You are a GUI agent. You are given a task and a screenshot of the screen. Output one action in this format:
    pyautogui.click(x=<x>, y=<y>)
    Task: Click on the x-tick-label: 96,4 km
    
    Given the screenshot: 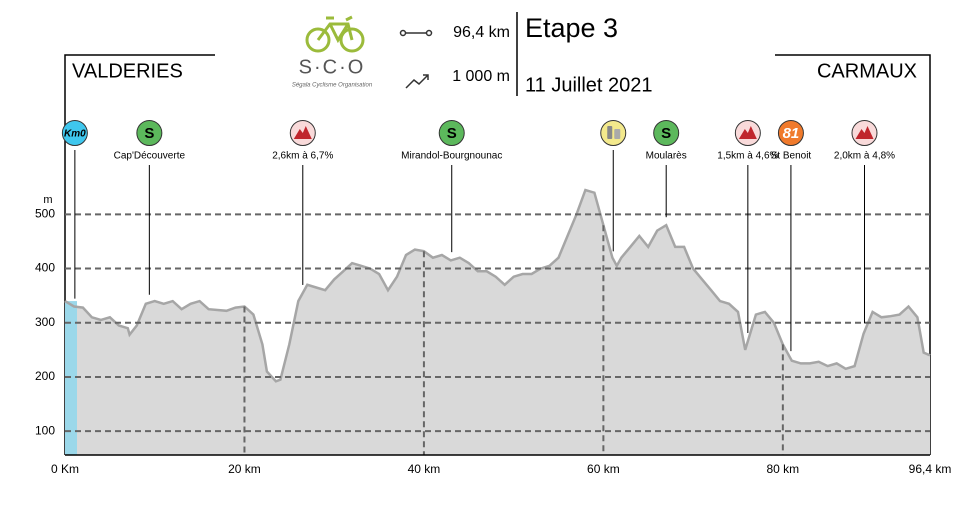 What is the action you would take?
    pyautogui.click(x=930, y=469)
    